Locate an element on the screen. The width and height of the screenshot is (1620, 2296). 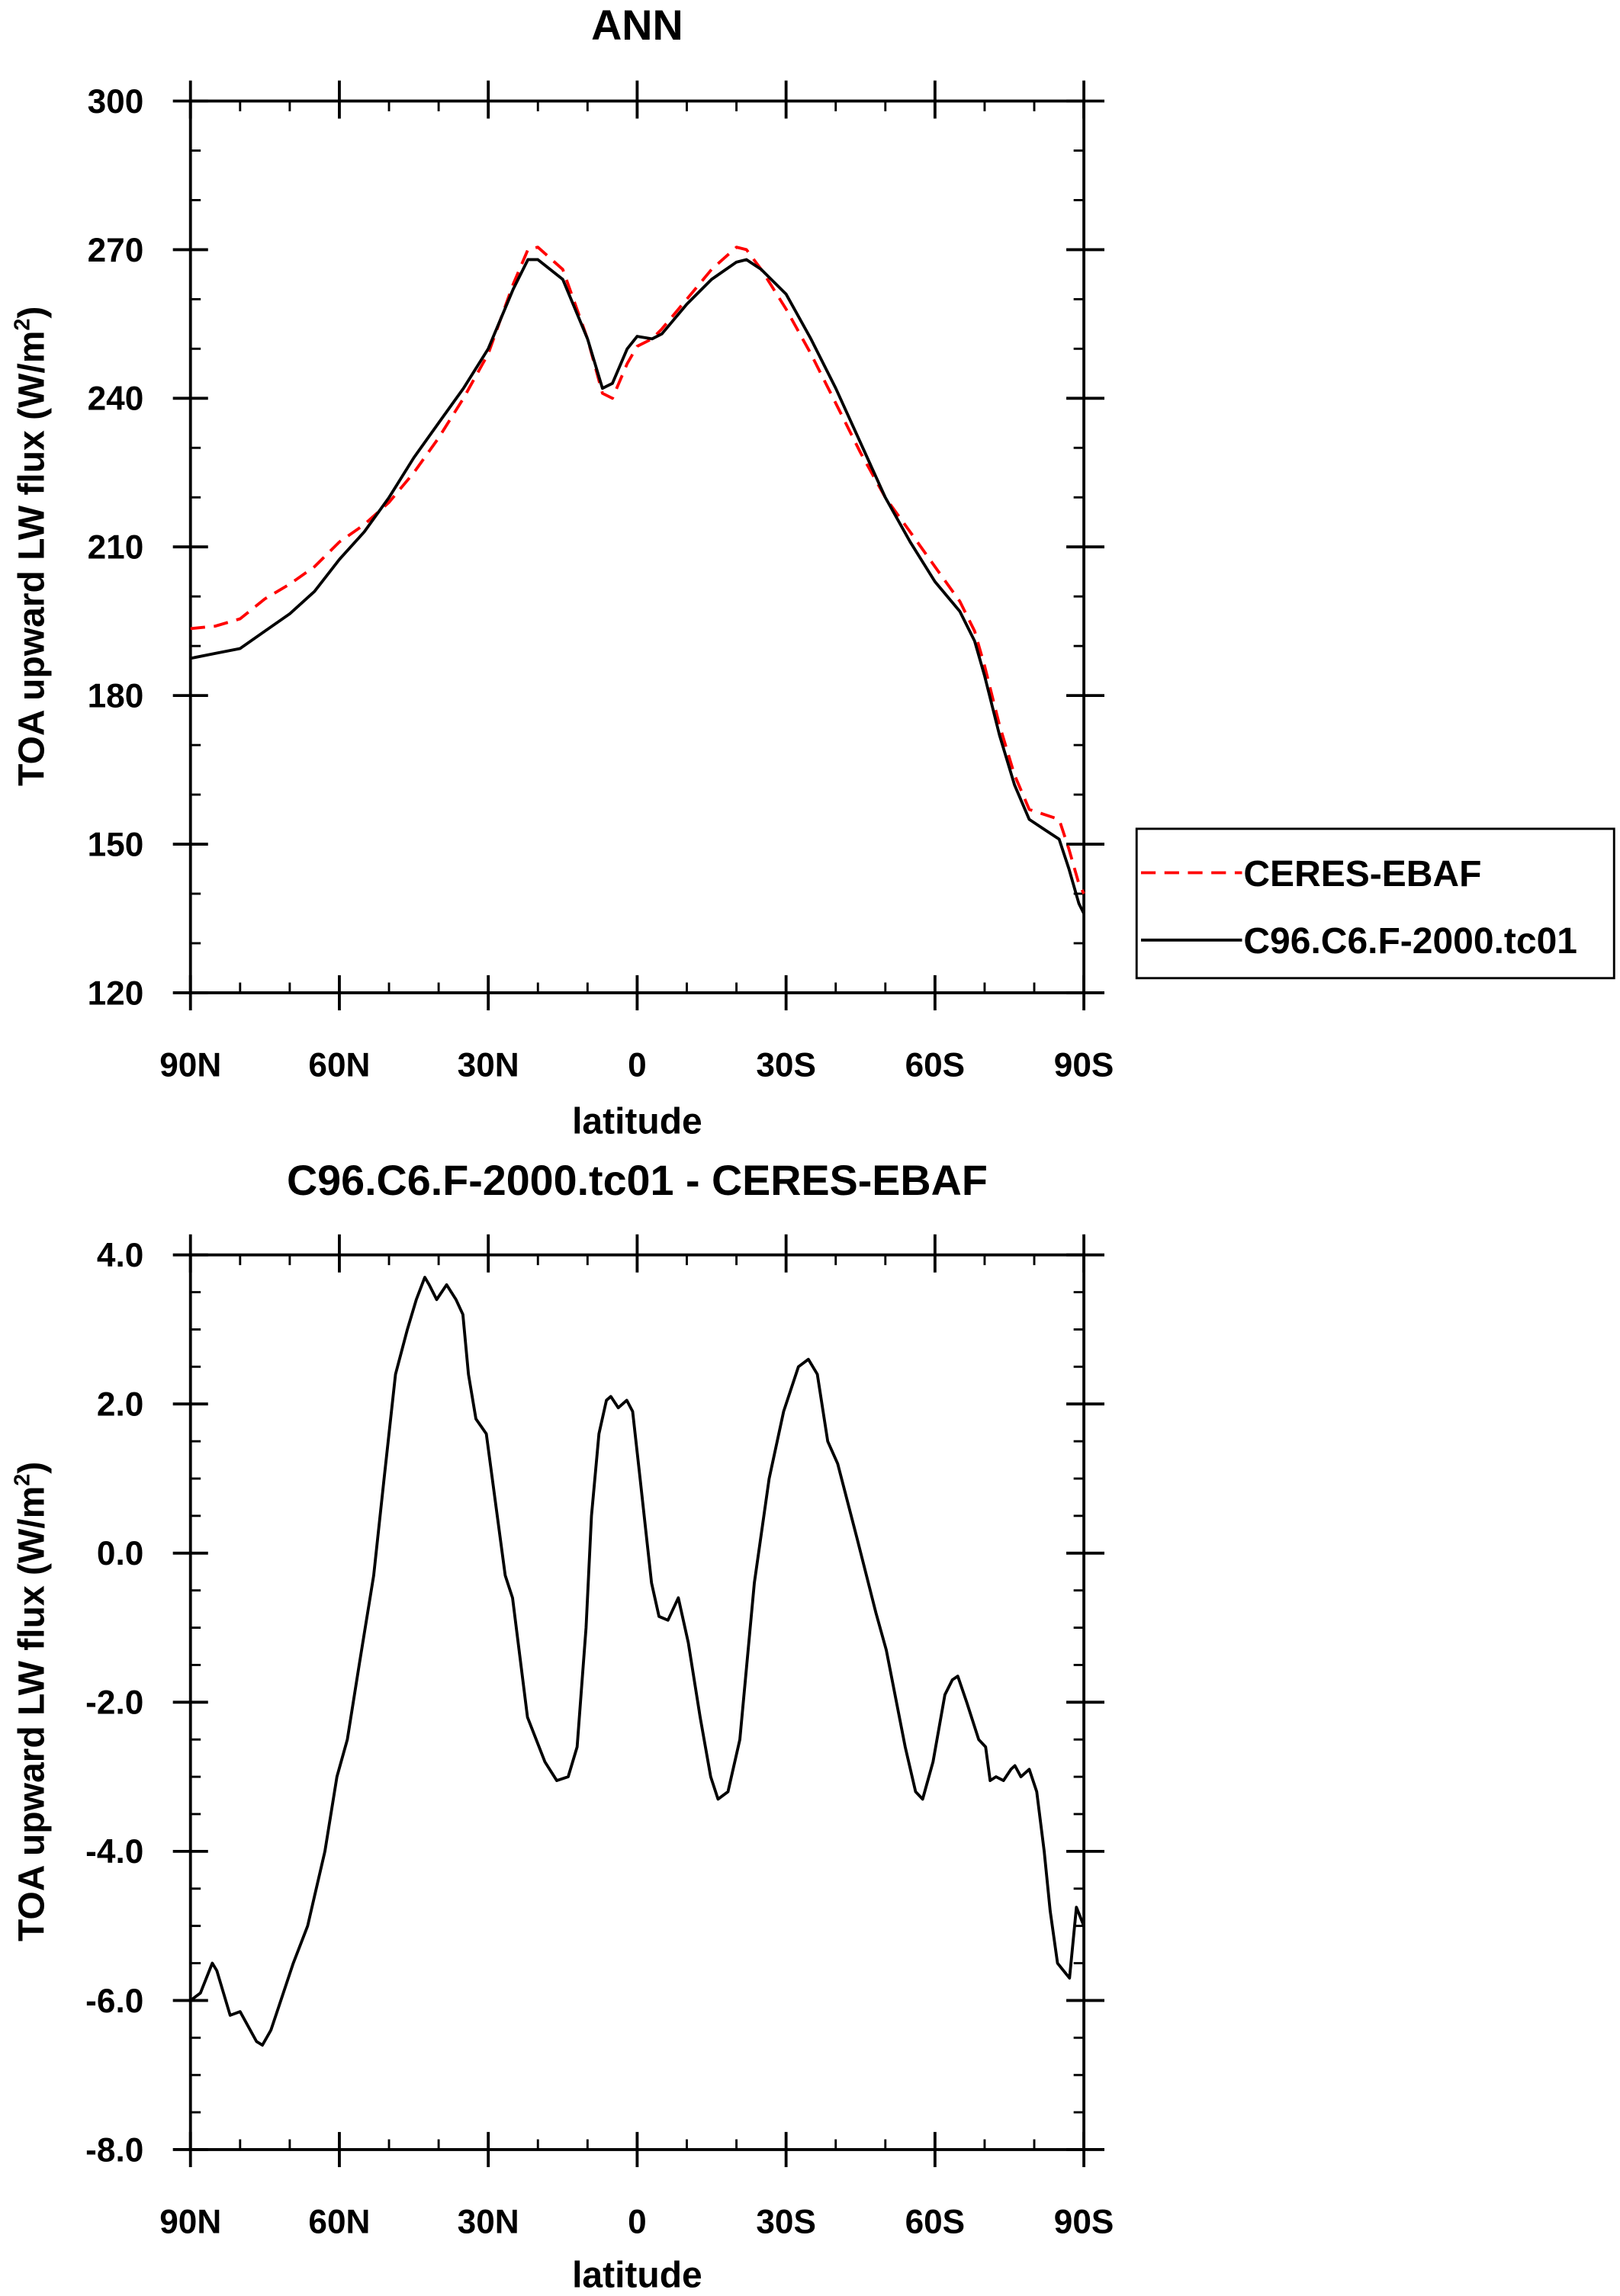
legend-label-model: C96.C6.F-2000.tc01 is located at coordinates (1410, 941).